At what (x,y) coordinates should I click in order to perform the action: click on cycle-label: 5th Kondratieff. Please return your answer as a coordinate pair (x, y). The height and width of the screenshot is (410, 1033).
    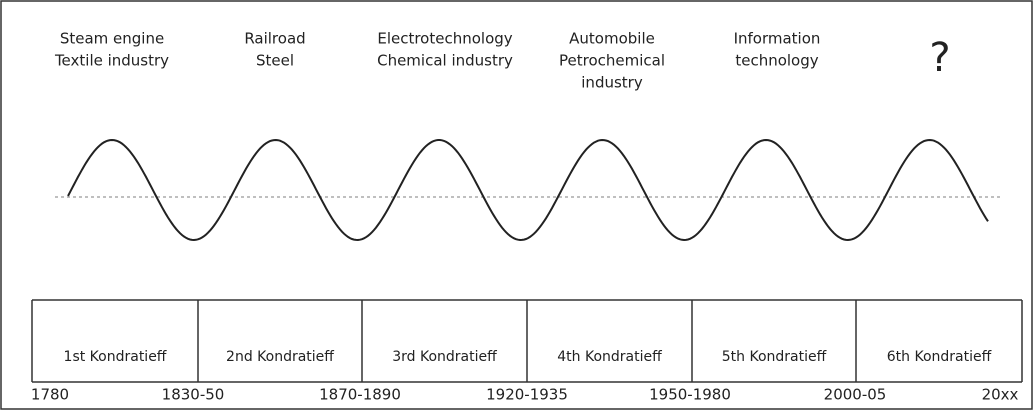
    Looking at the image, I should click on (774, 357).